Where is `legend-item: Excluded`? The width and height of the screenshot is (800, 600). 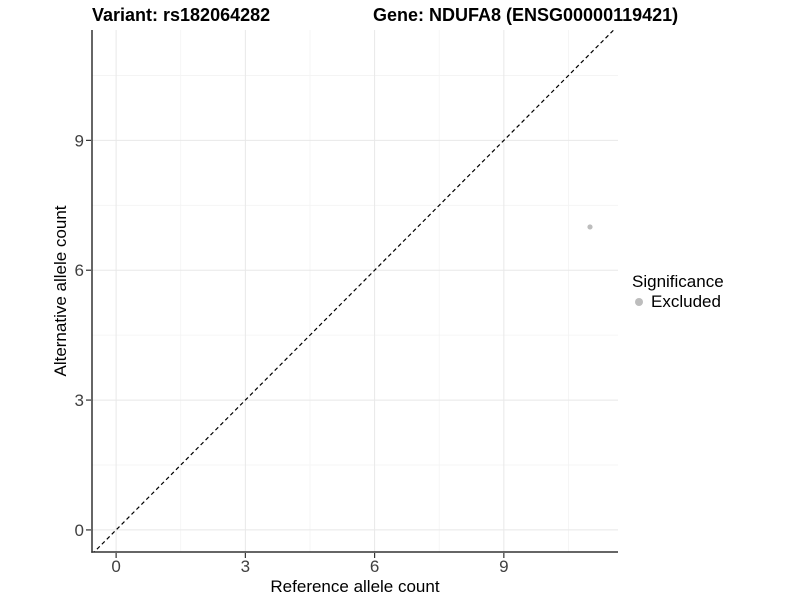
legend-item: Excluded is located at coordinates (677, 301).